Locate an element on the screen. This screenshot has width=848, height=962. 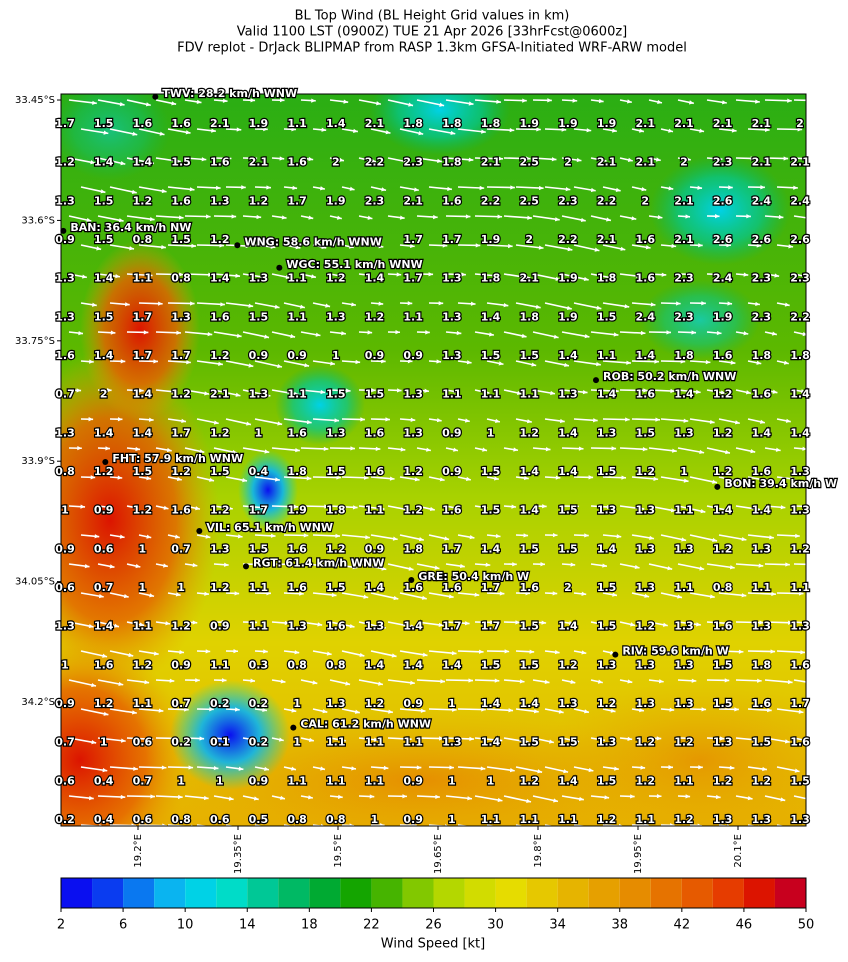
y-tick-label: 34.05°S is located at coordinates (35, 582).